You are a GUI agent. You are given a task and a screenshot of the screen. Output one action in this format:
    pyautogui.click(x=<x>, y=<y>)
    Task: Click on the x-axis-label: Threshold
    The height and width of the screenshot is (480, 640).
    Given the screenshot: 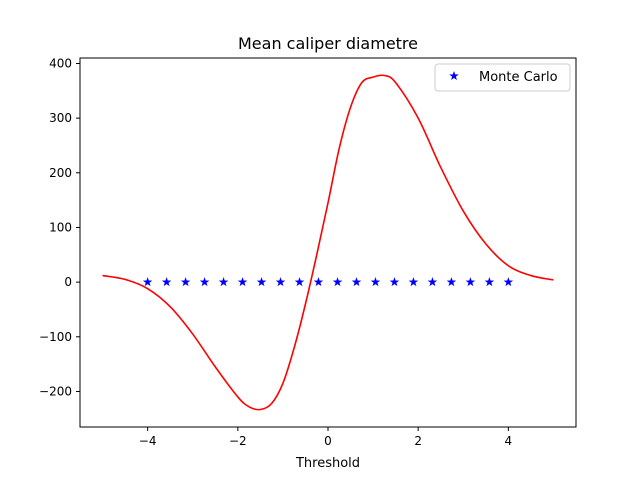 What is the action you would take?
    pyautogui.click(x=327, y=463)
    